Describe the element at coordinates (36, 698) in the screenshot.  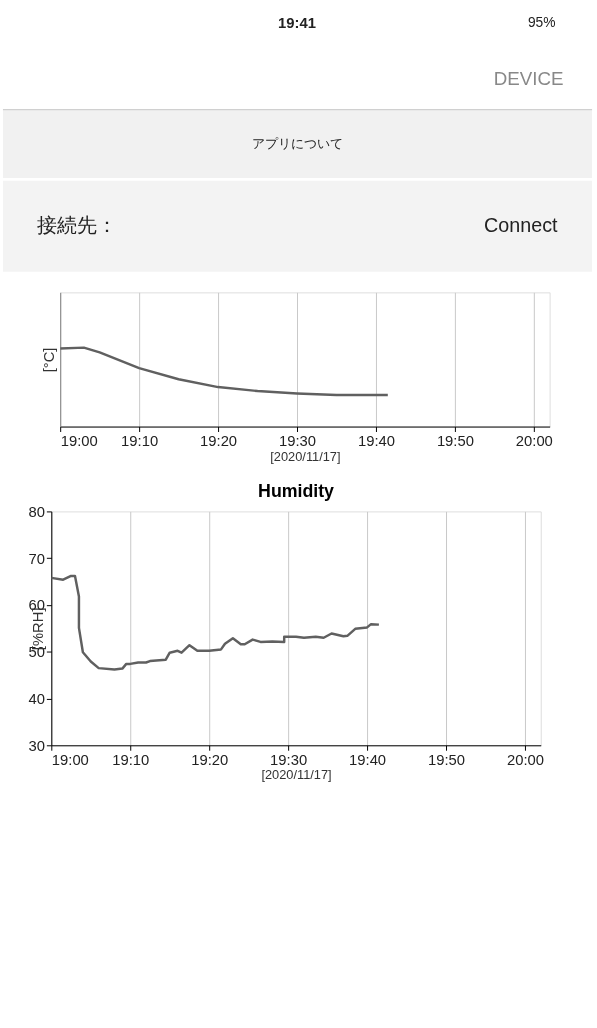
I see `y-tick-label: 40` at that location.